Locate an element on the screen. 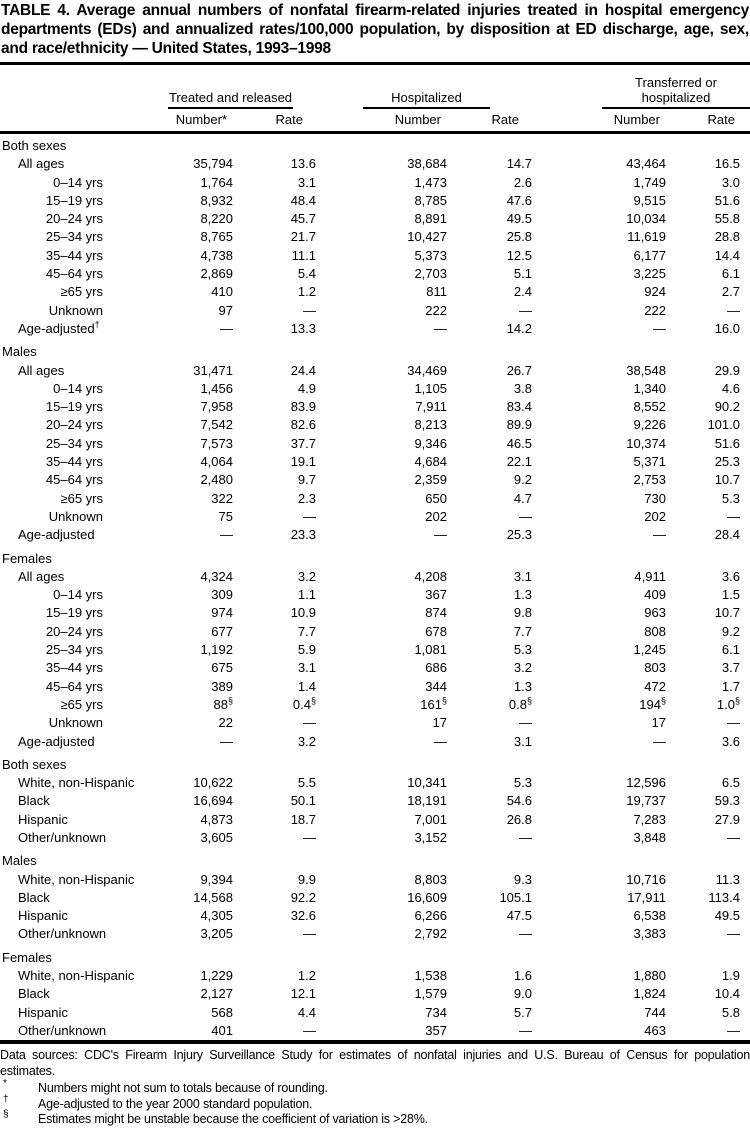  cell-value: 808 is located at coordinates (655, 631).